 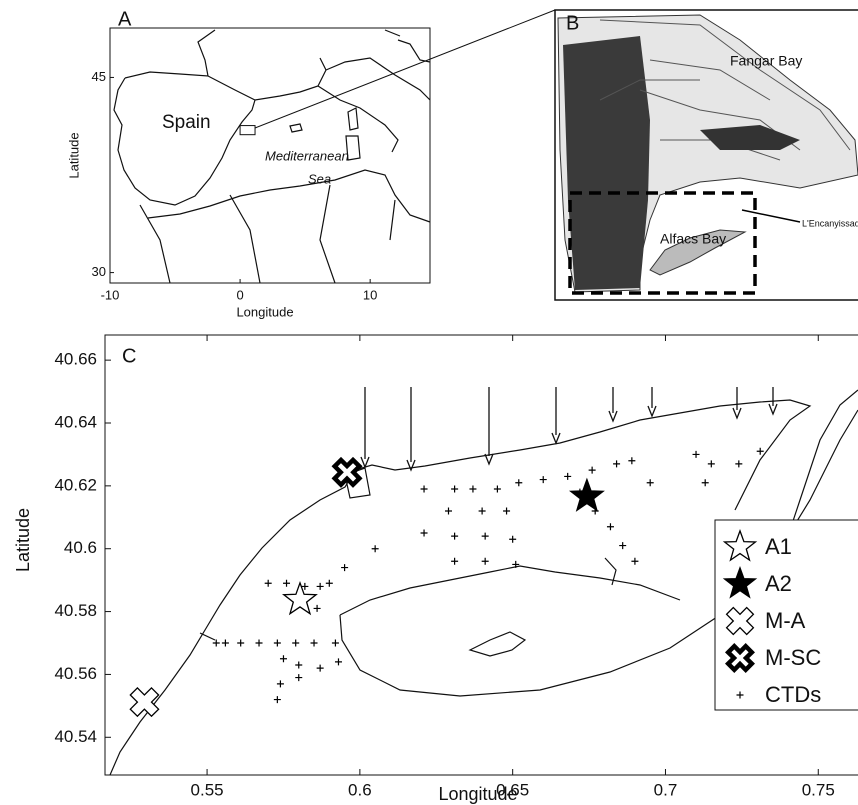 I want to click on sea-label: Mediterranean, so click(x=307, y=155).